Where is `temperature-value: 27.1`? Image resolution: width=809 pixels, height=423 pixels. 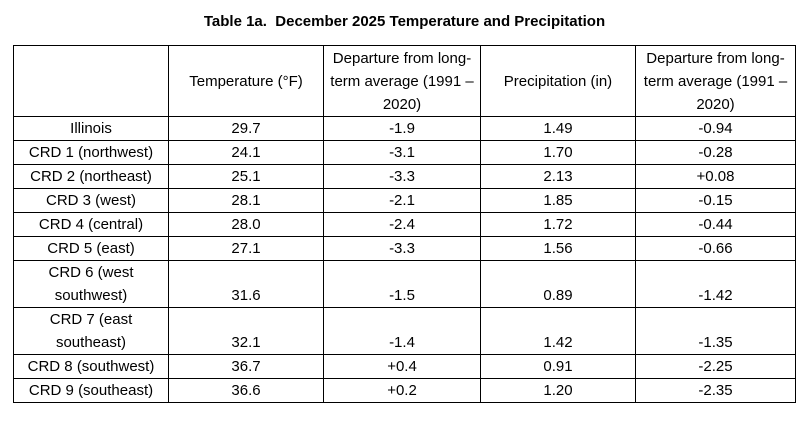 temperature-value: 27.1 is located at coordinates (246, 248).